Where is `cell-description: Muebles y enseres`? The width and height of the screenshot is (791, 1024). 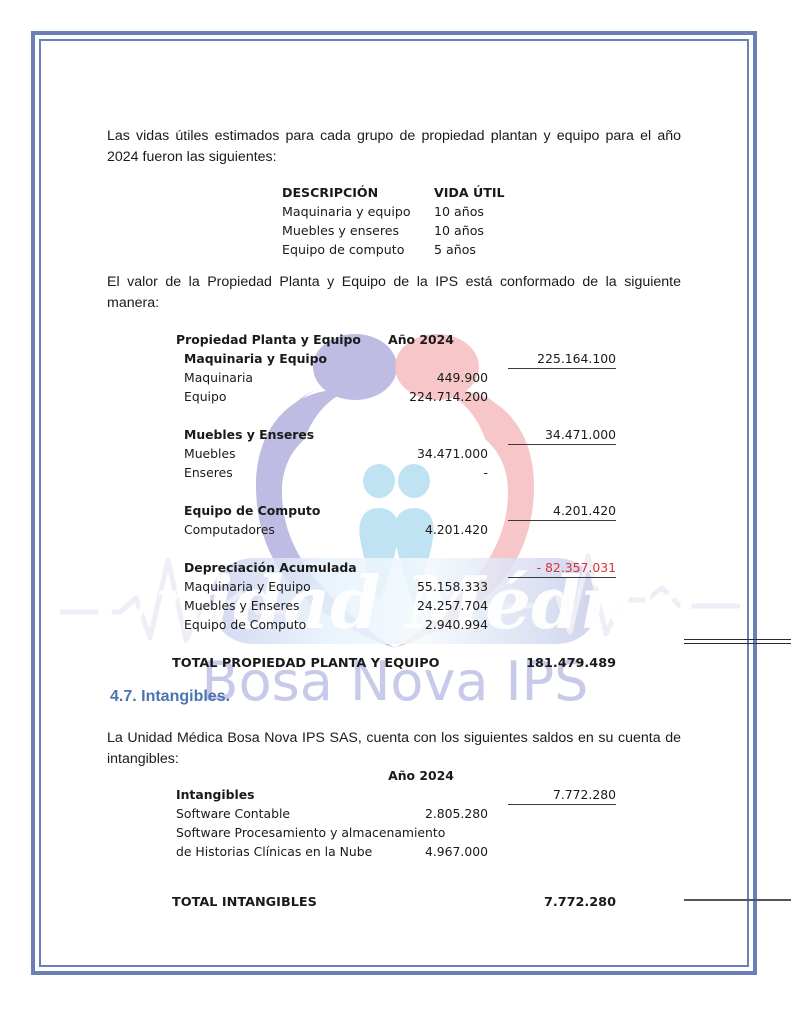
cell-description: Muebles y enseres is located at coordinates (341, 230).